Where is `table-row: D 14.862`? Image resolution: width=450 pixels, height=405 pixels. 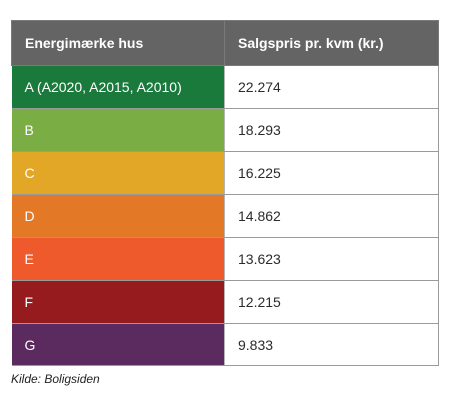
table-row: D 14.862 is located at coordinates (225, 216).